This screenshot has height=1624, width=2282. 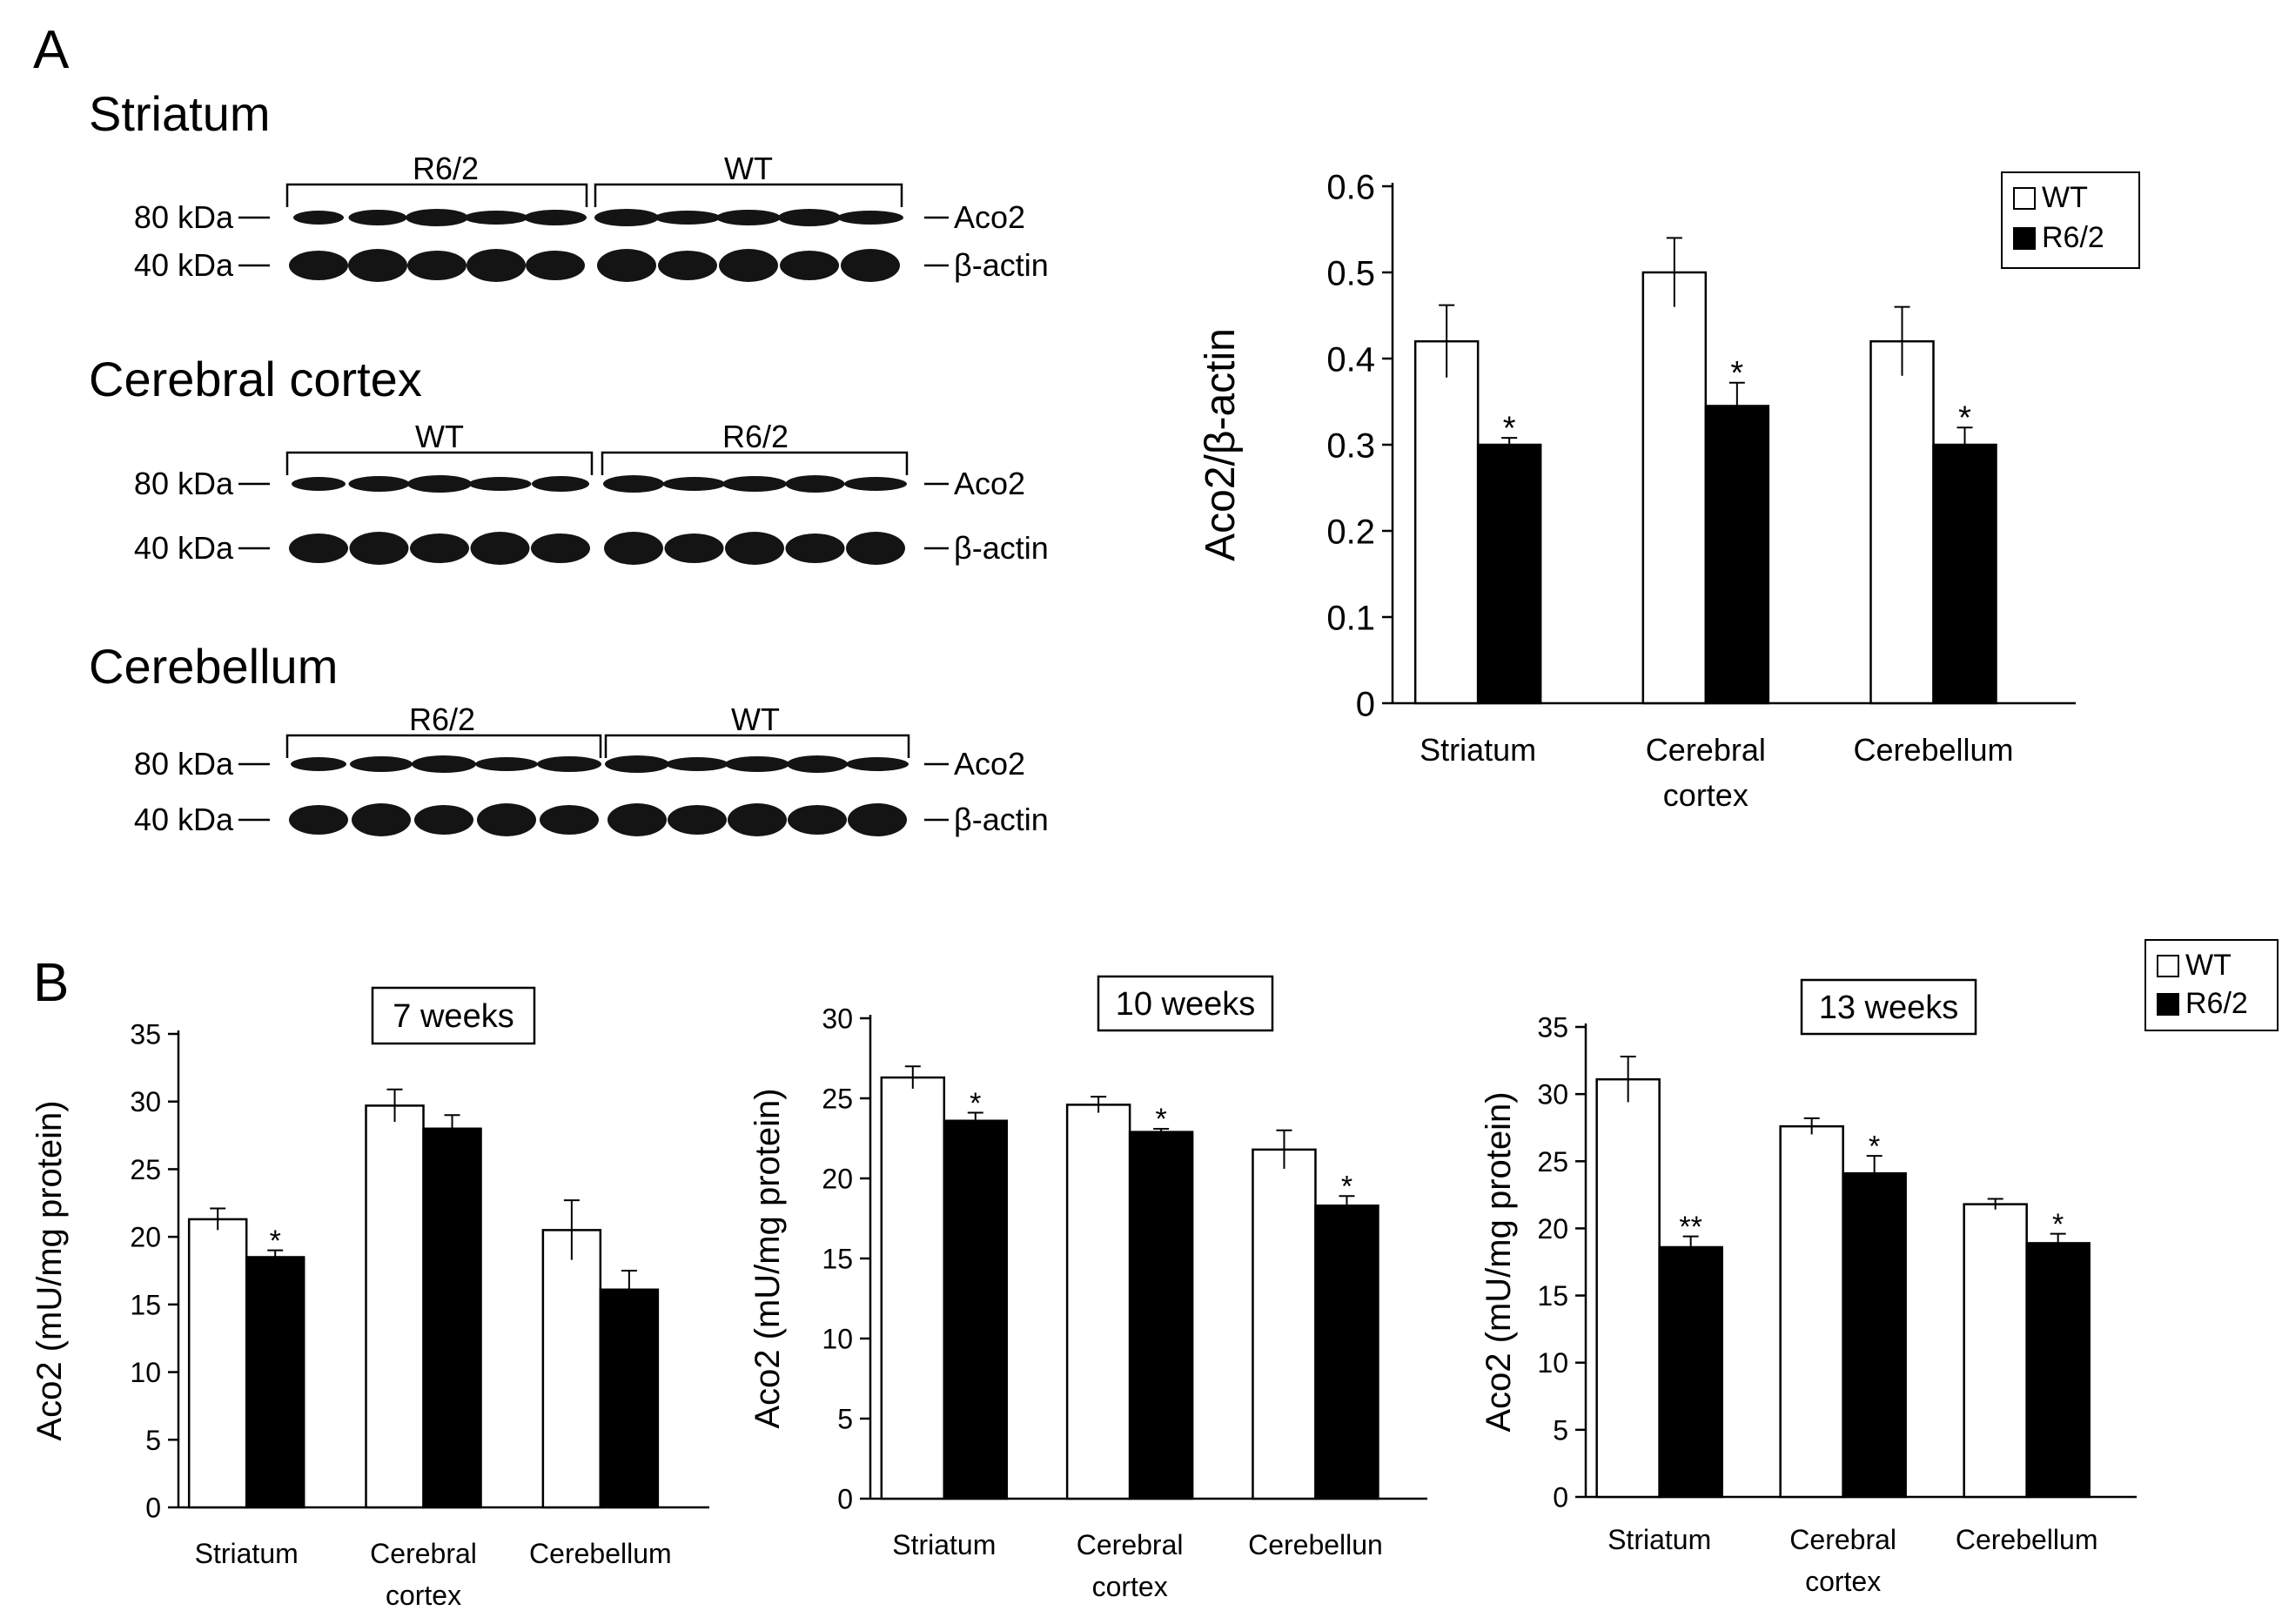 I want to click on blot-marker-label: 40 kDa, so click(x=184, y=548).